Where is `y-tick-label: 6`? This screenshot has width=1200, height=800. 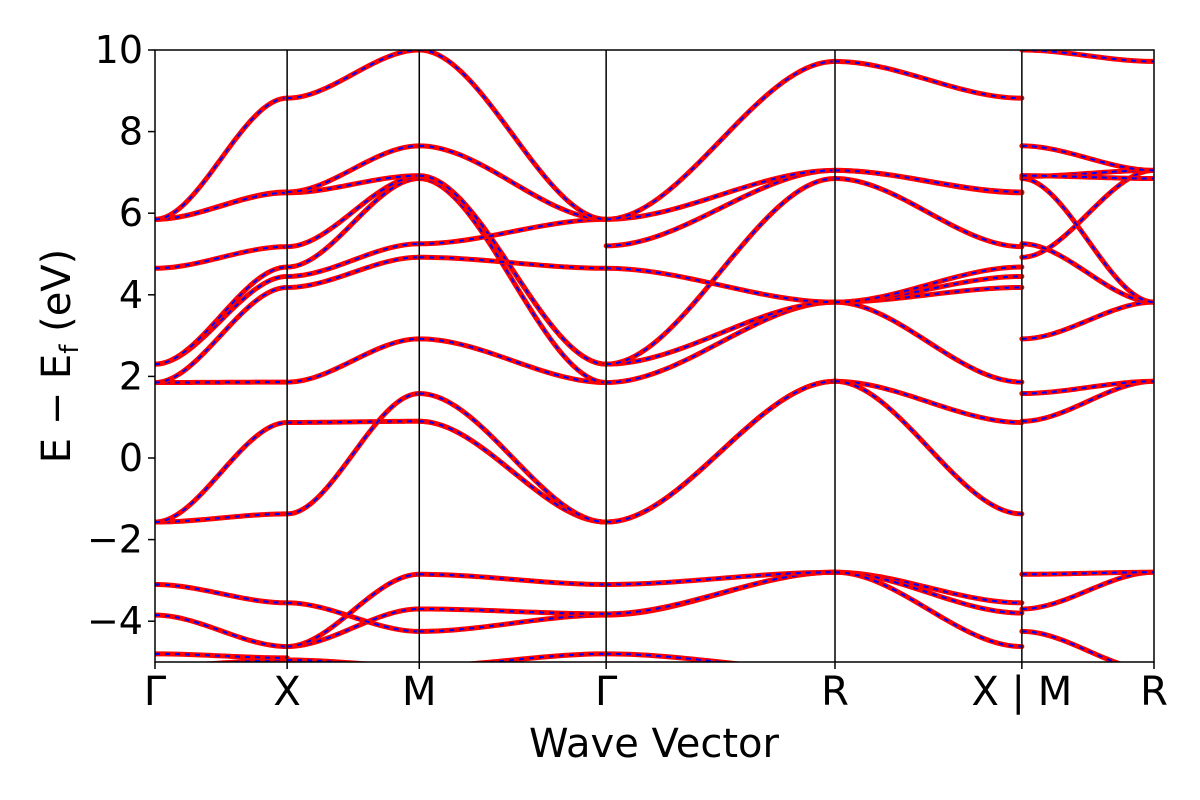 y-tick-label: 6 is located at coordinates (131, 213).